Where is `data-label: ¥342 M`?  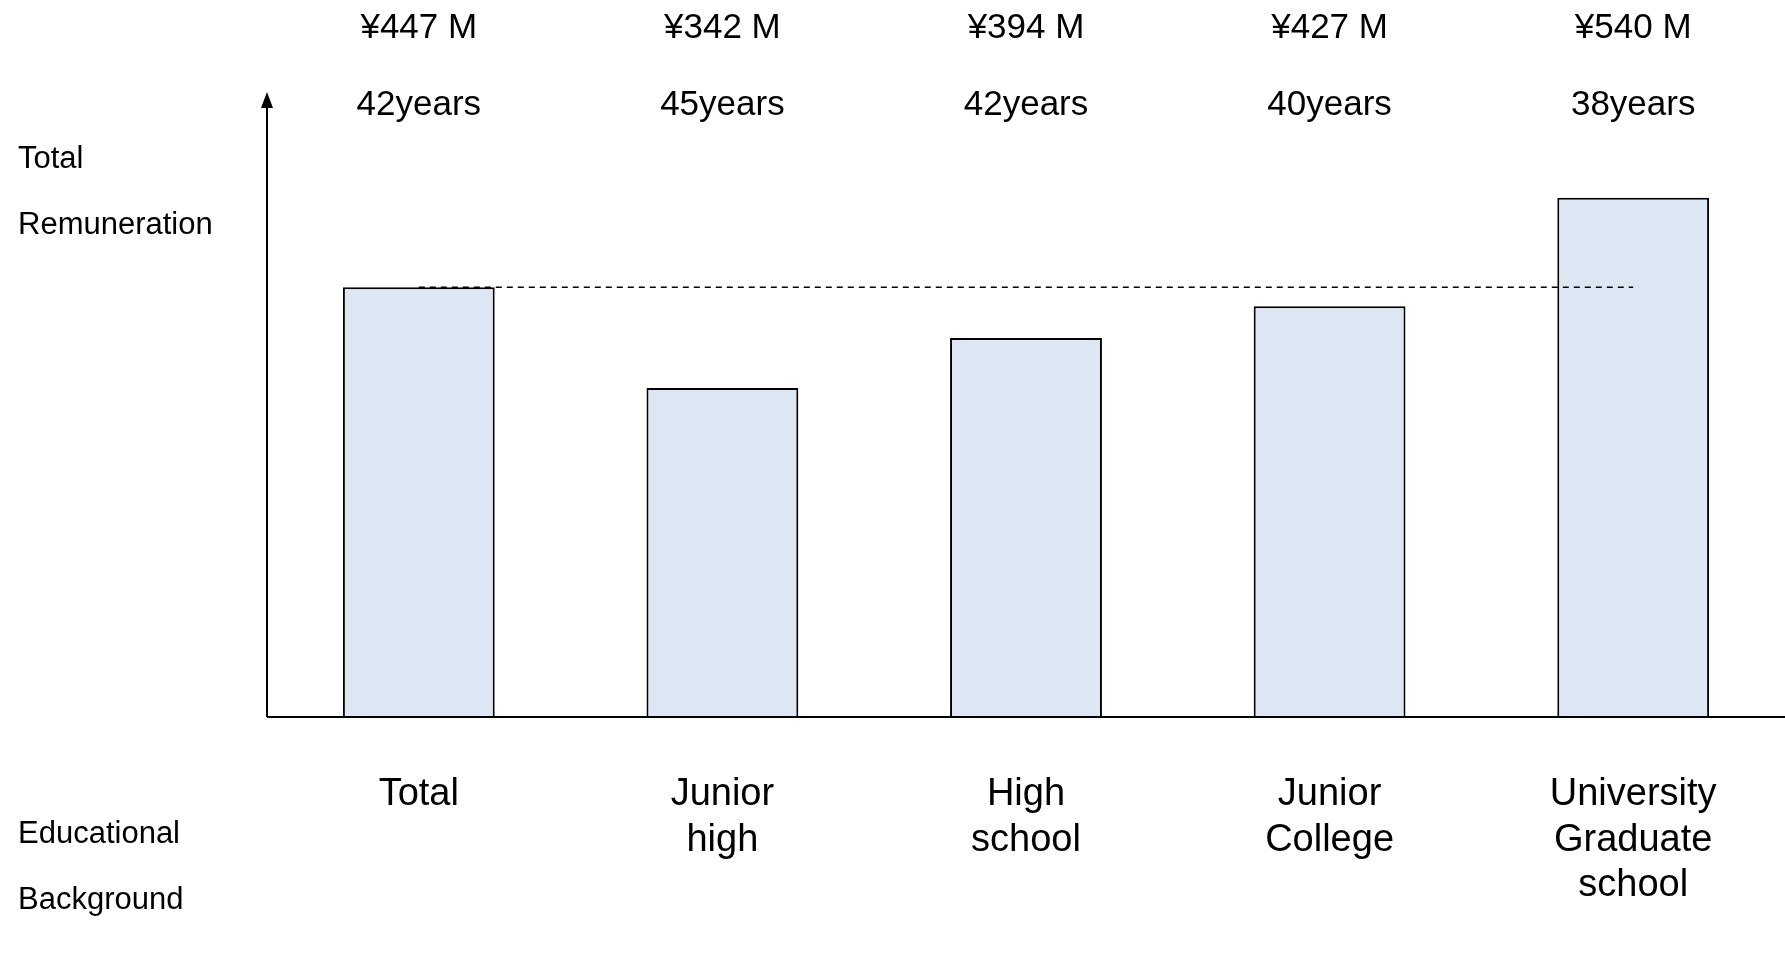 data-label: ¥342 M is located at coordinates (722, 25).